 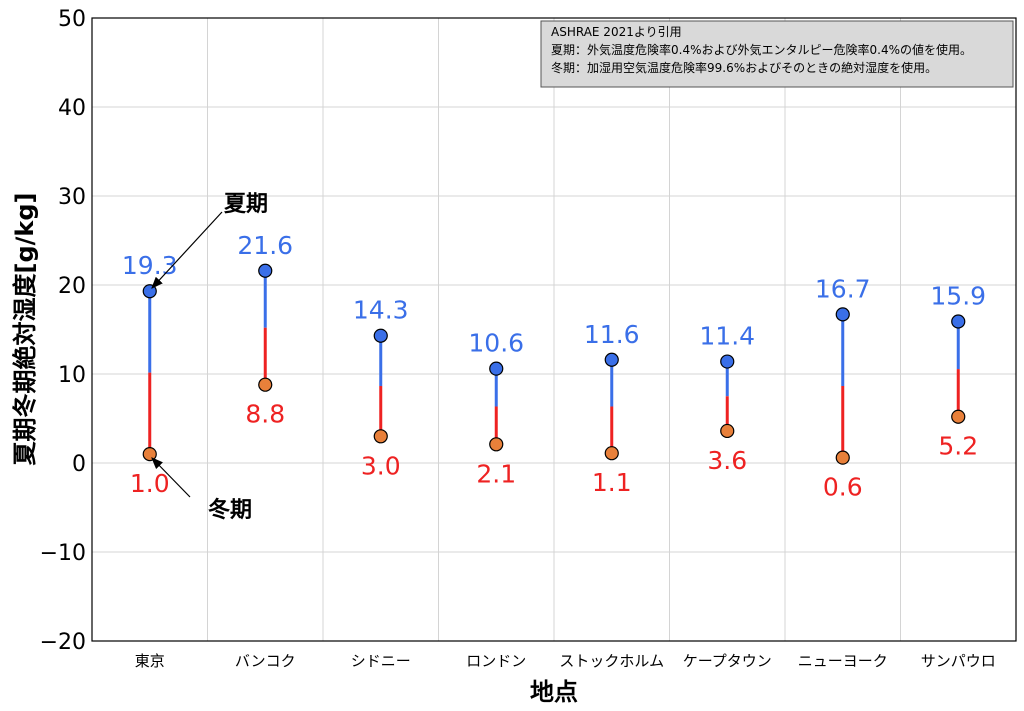 What do you see at coordinates (150, 483) in the screenshot?
I see `winter-value-label: 1.0` at bounding box center [150, 483].